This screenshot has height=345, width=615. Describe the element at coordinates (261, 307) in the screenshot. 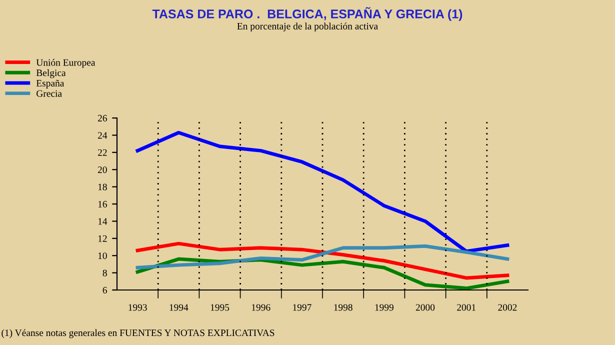

I see `x-tick-label: 1996` at that location.